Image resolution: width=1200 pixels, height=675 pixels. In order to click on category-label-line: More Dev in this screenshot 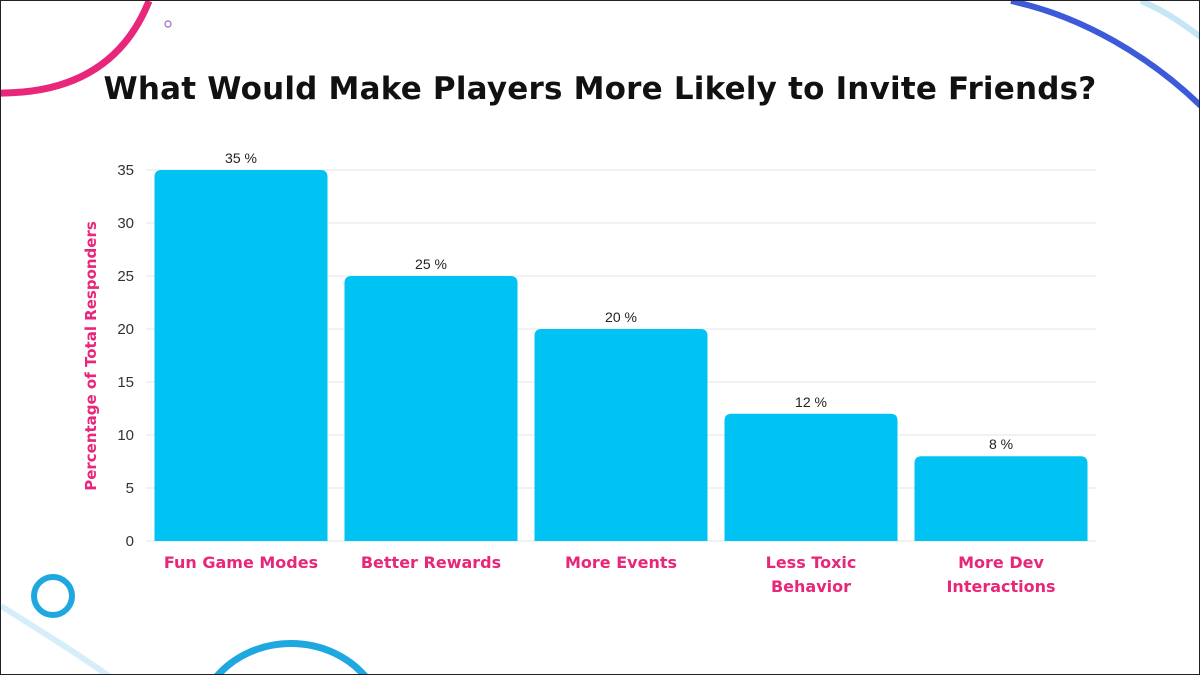, I will do `click(1001, 562)`.